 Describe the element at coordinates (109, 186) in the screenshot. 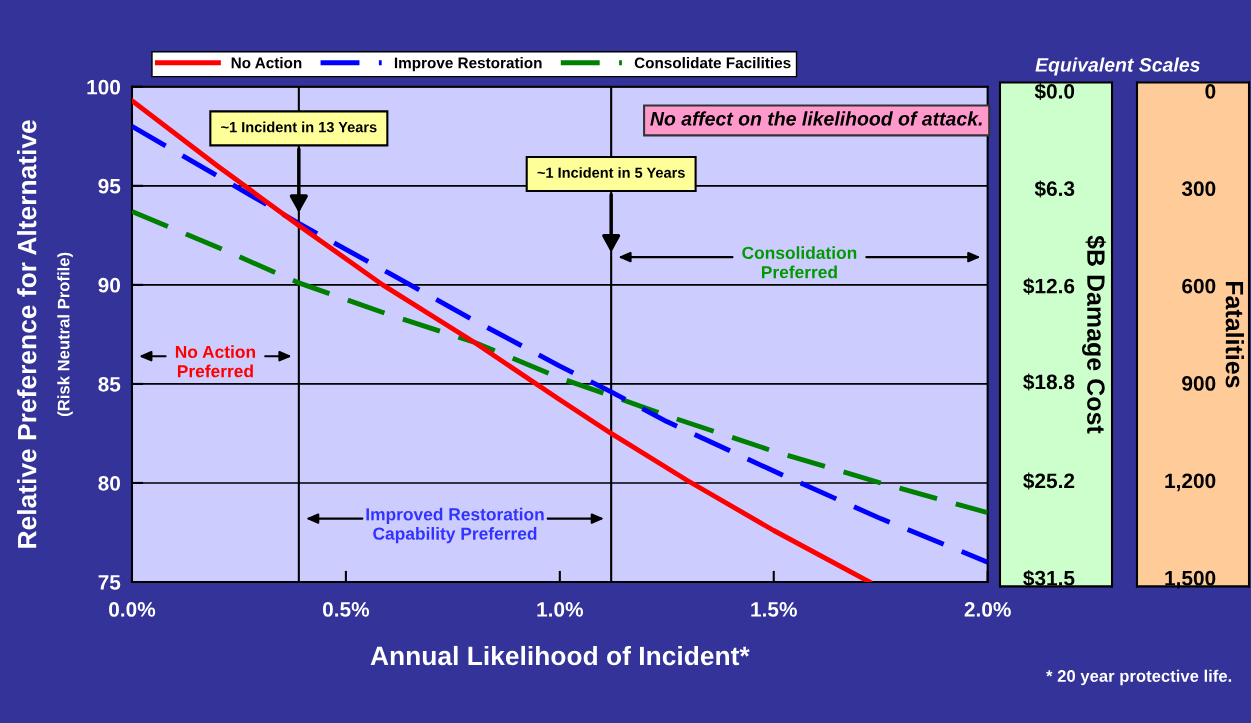

I see `y-tick-label: 95` at that location.